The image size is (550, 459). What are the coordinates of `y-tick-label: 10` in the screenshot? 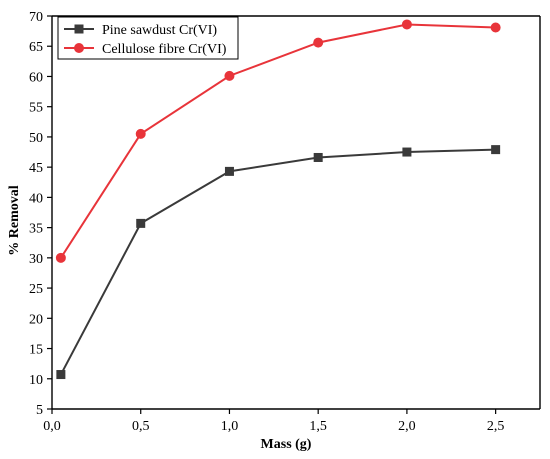 It's located at (36, 380).